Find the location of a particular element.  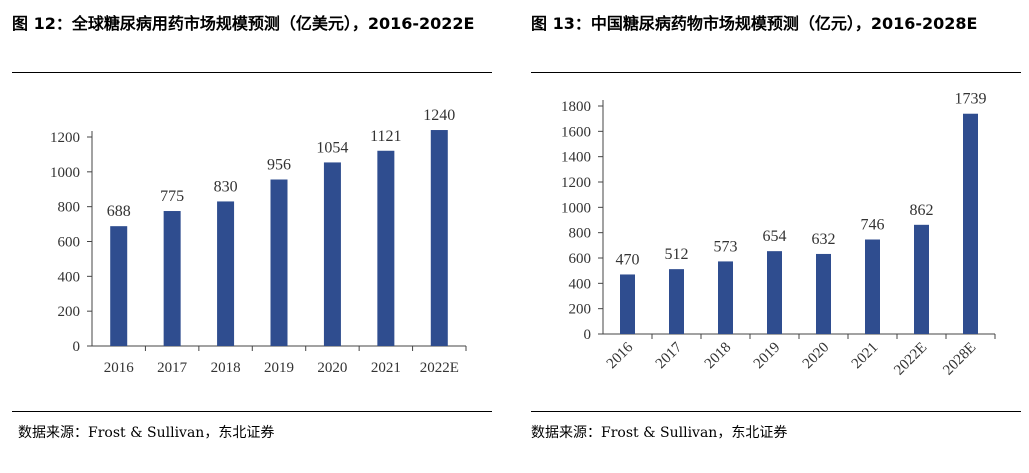

data-label-2022E: 1240 is located at coordinates (439, 115).